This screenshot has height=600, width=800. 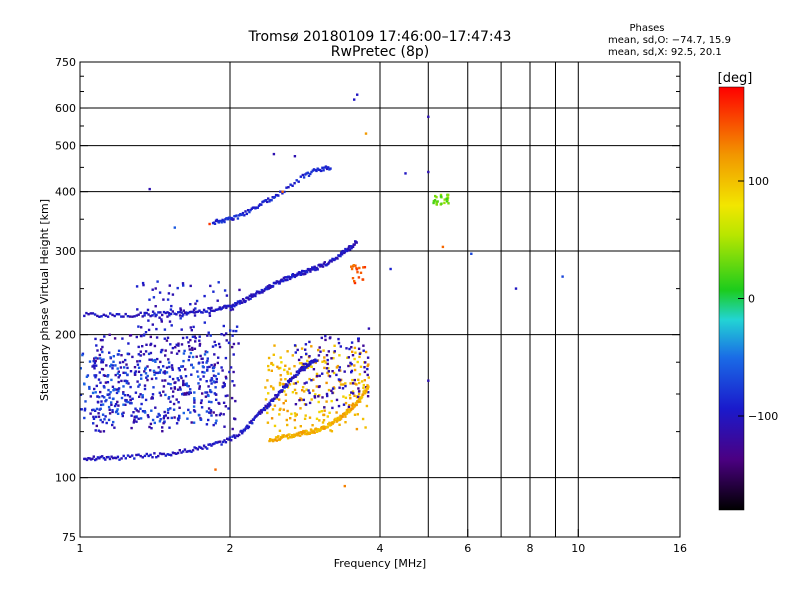 What do you see at coordinates (530, 548) in the screenshot?
I see `x-tick-label: 8` at bounding box center [530, 548].